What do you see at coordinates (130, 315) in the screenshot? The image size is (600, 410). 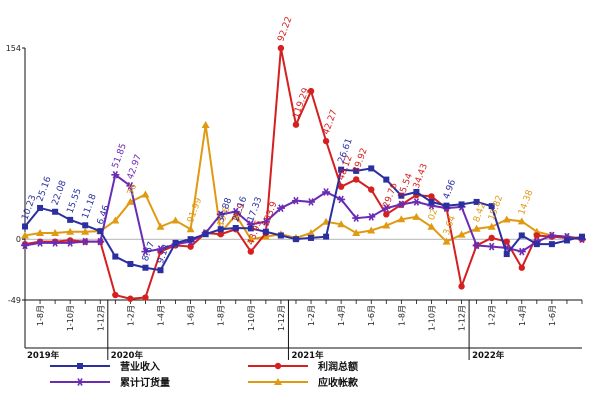 I see `x-tick-label: 1-2月` at bounding box center [130, 315].